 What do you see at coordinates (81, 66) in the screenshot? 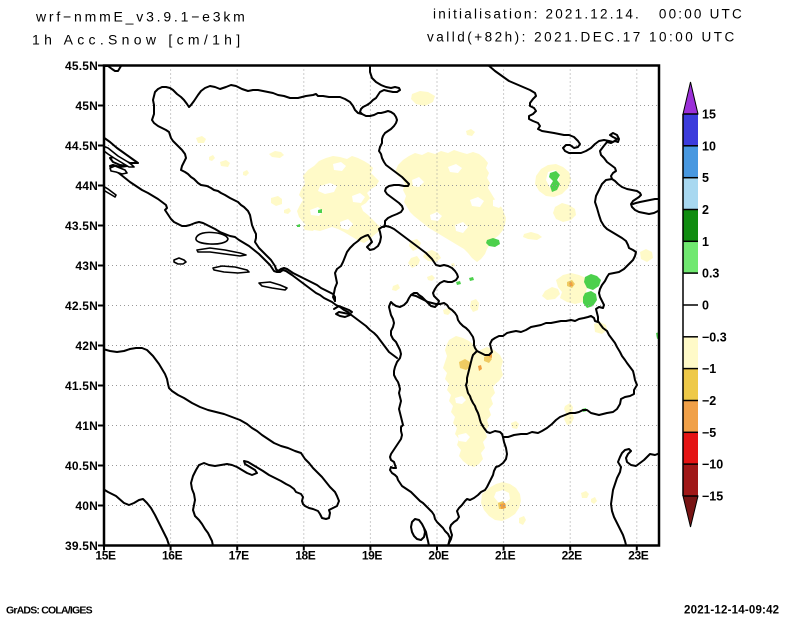
I see `svg-text: 45.5N` at bounding box center [81, 66].